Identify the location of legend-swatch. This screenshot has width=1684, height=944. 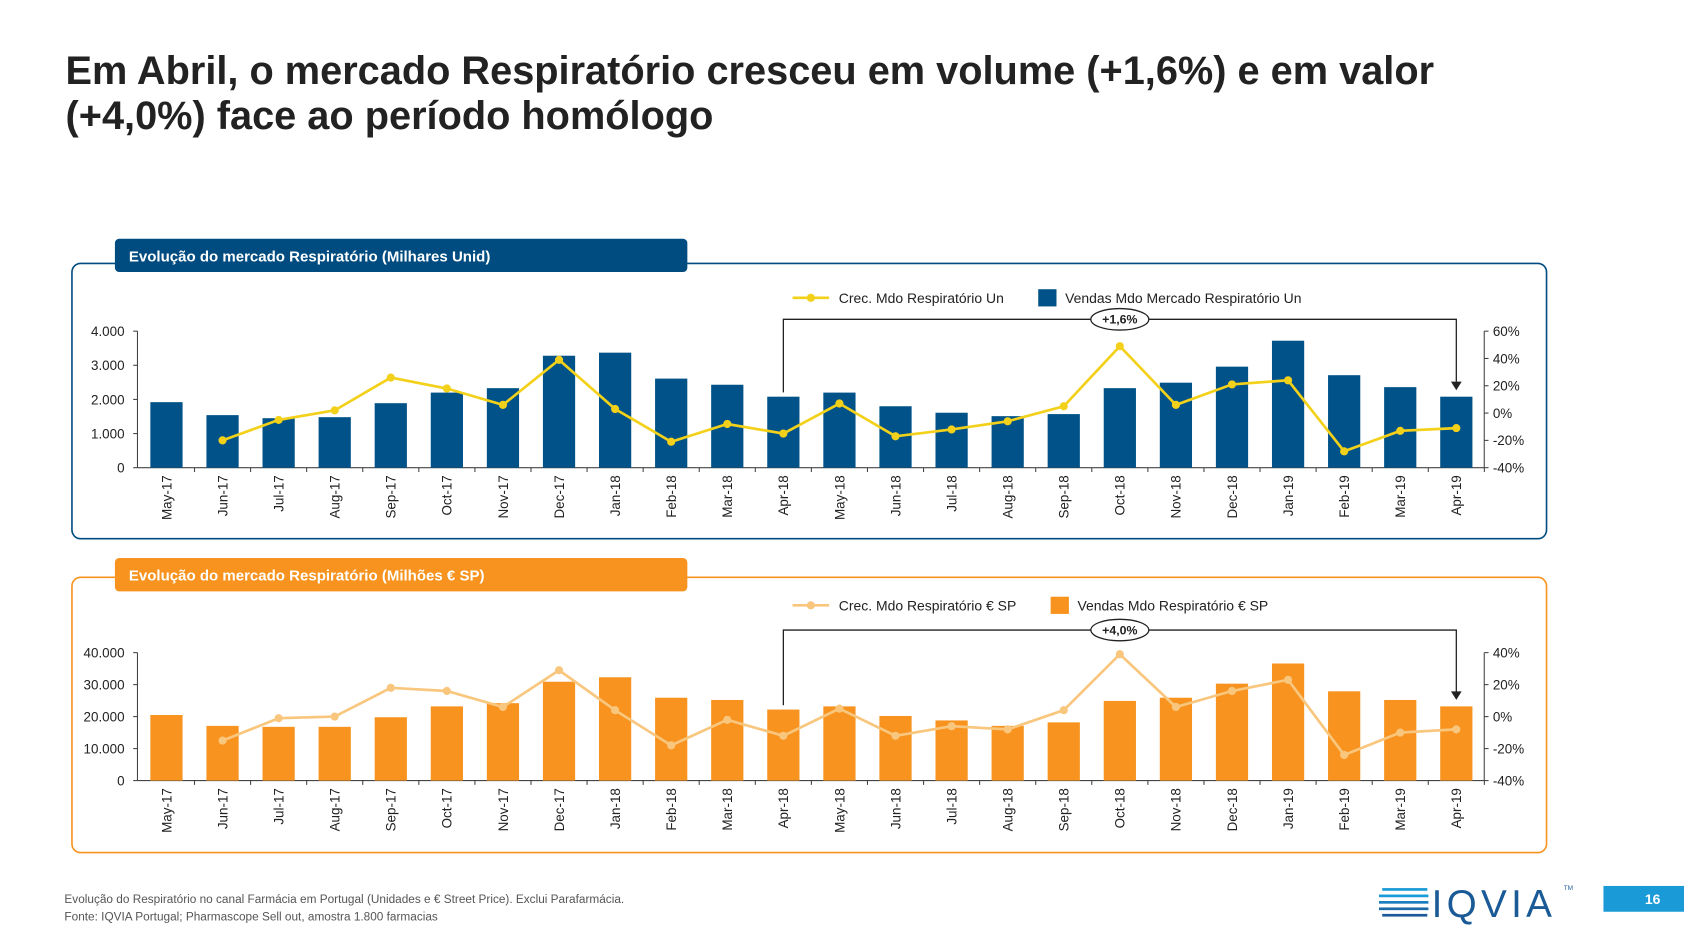
(1047, 298).